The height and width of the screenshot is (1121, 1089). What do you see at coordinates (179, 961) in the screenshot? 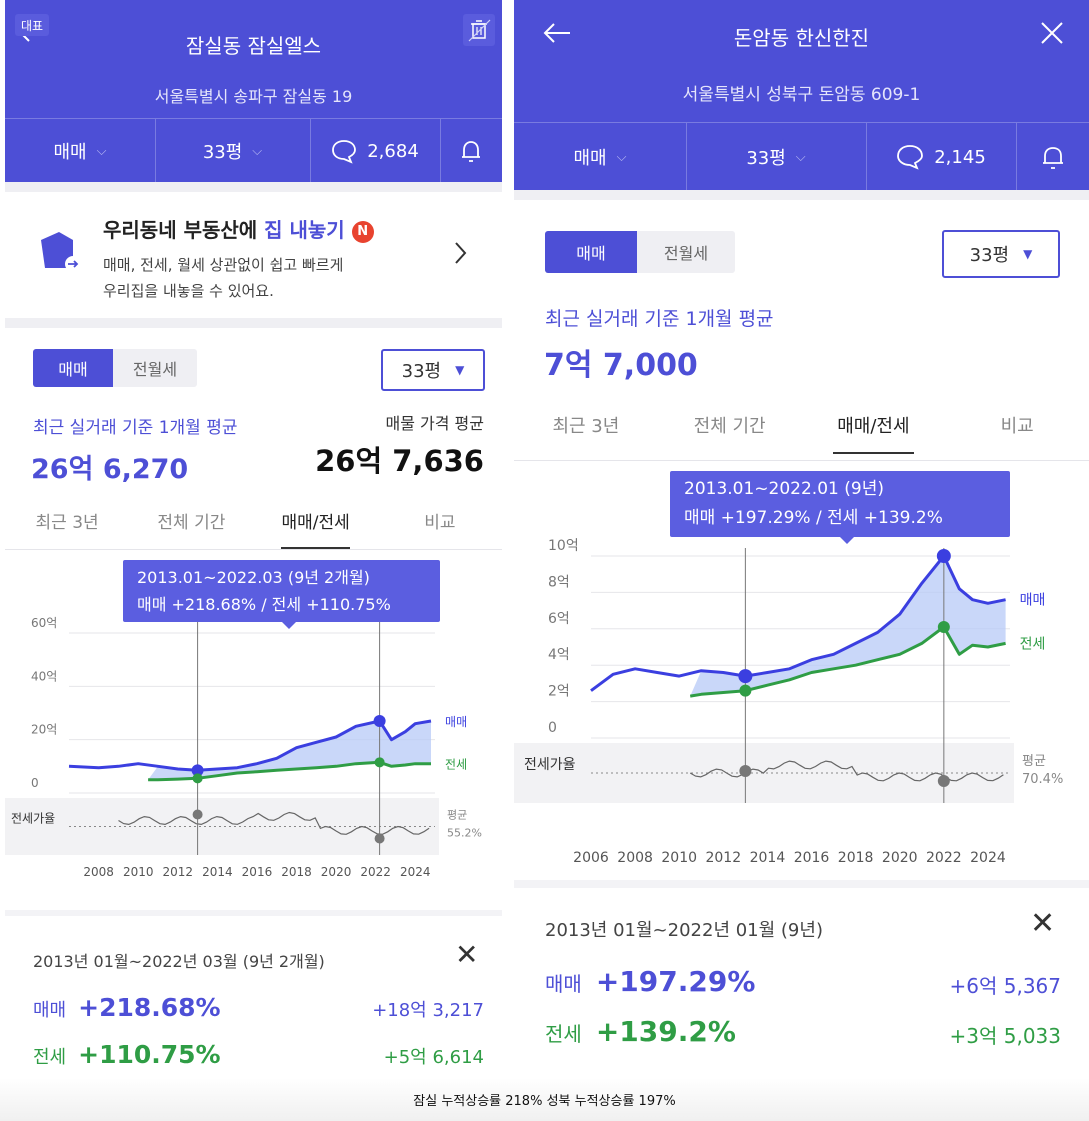
I see `summary-period: 2013년 01월~2022년 03월 (9년 2개월)` at bounding box center [179, 961].